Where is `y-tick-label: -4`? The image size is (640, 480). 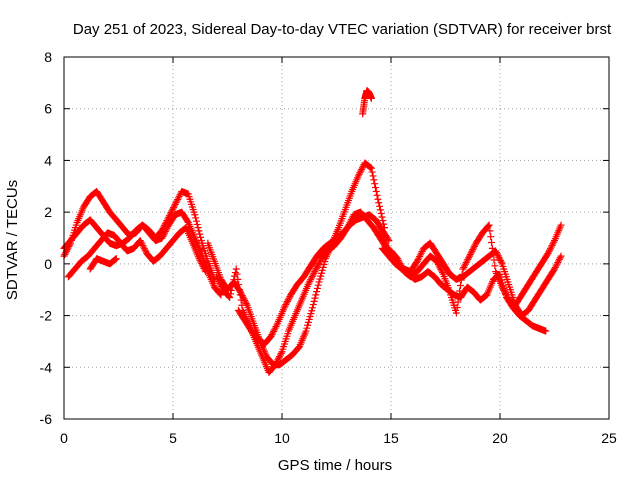 y-tick-label: -4 is located at coordinates (46, 367).